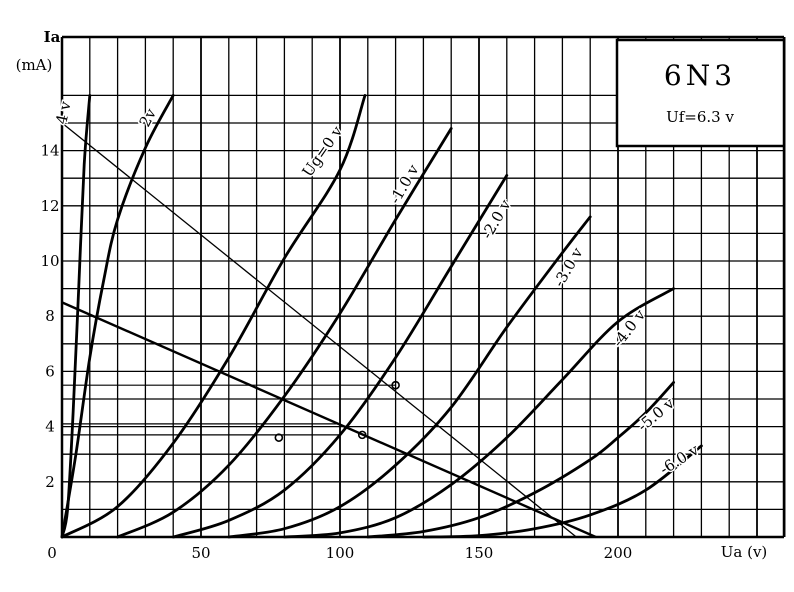 The image size is (794, 592). What do you see at coordinates (50, 371) in the screenshot?
I see `y-tick-label: 6` at bounding box center [50, 371].